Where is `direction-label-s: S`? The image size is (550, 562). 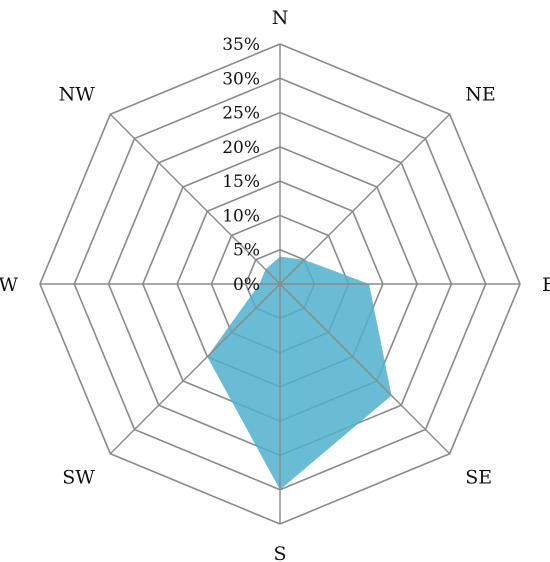 direction-label-s: S is located at coordinates (279, 552).